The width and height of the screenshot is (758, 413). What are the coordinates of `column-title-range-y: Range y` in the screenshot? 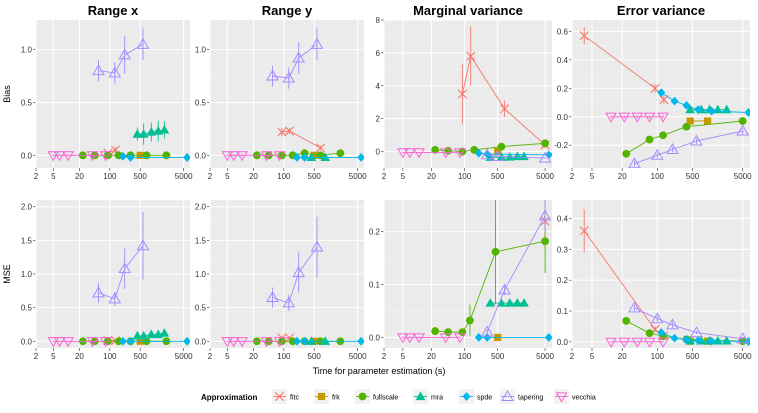 It's located at (287, 10).